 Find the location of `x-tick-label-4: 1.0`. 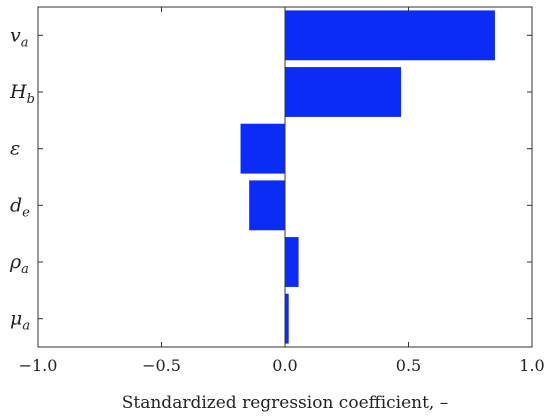

x-tick-label-4: 1.0 is located at coordinates (531, 365).